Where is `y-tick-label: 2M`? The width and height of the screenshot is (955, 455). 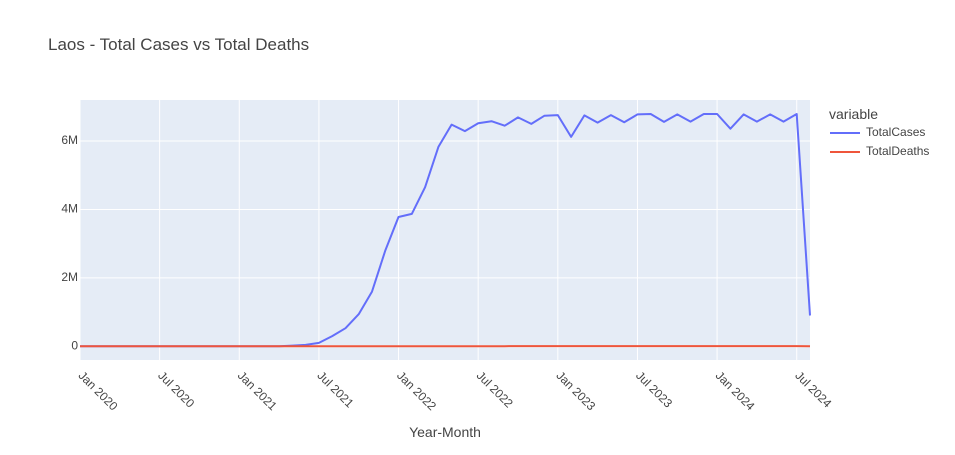
y-tick-label: 2M is located at coordinates (69, 277).